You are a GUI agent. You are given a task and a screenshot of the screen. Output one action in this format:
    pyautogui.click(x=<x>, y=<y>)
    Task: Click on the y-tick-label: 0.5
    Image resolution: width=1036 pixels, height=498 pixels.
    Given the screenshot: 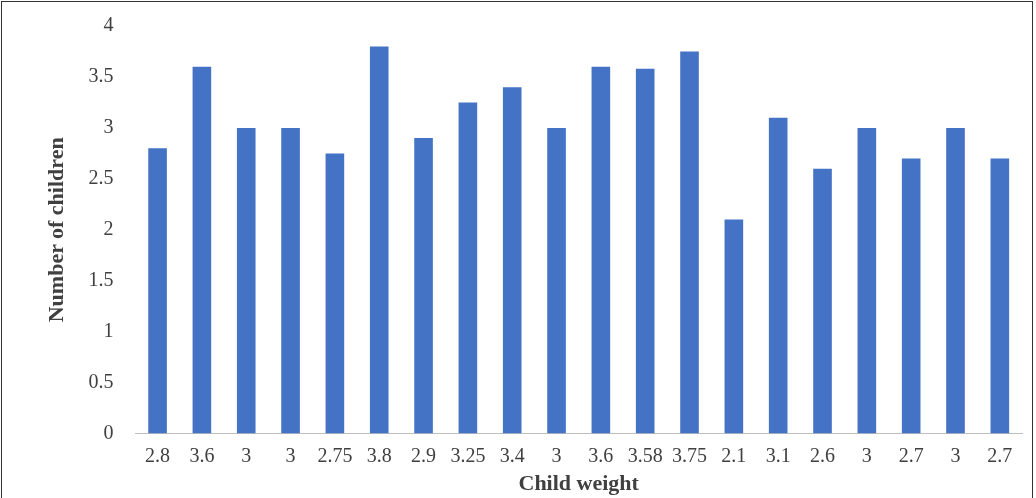 What is the action you would take?
    pyautogui.click(x=101, y=380)
    